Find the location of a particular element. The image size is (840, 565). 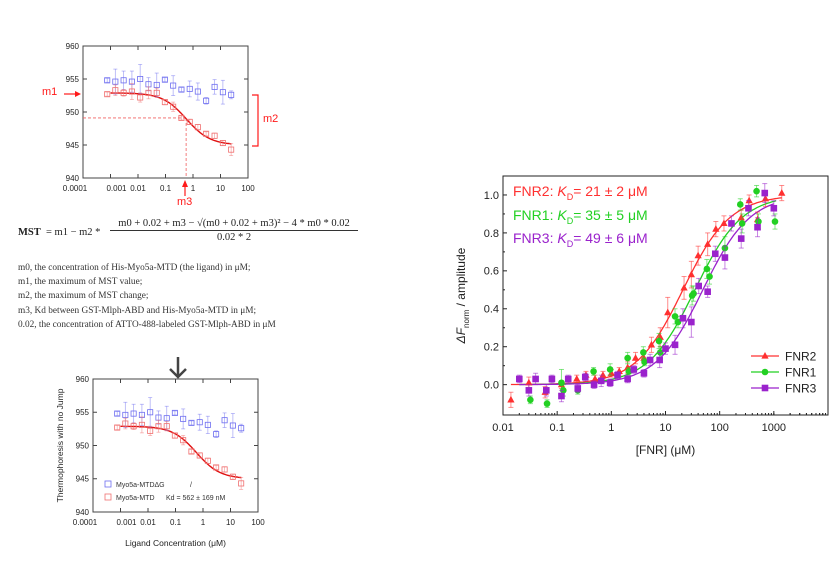

y-label-main: ΔF is located at coordinates (461, 335).